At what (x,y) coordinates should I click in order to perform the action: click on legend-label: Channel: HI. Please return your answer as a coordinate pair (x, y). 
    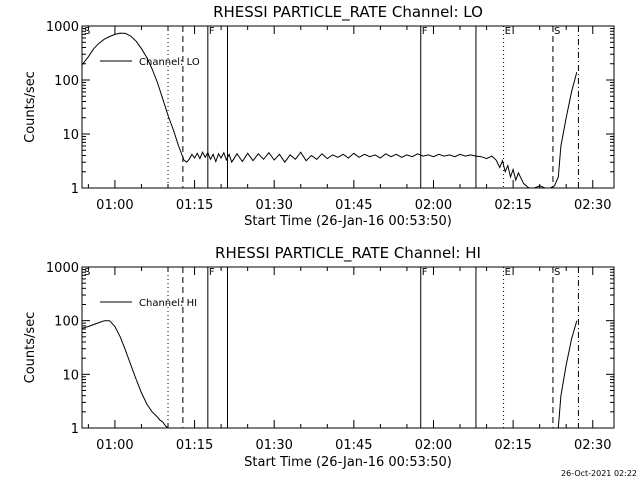
    Looking at the image, I should click on (168, 303).